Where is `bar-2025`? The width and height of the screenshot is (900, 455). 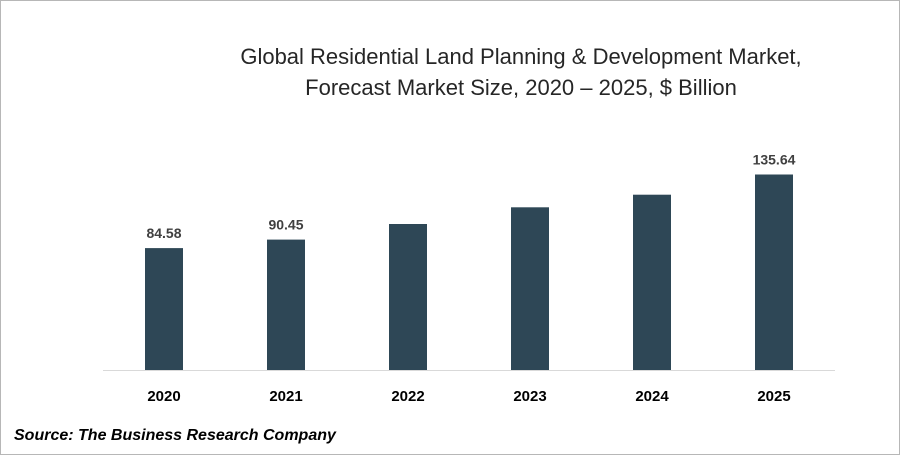
bar-2025 is located at coordinates (774, 272).